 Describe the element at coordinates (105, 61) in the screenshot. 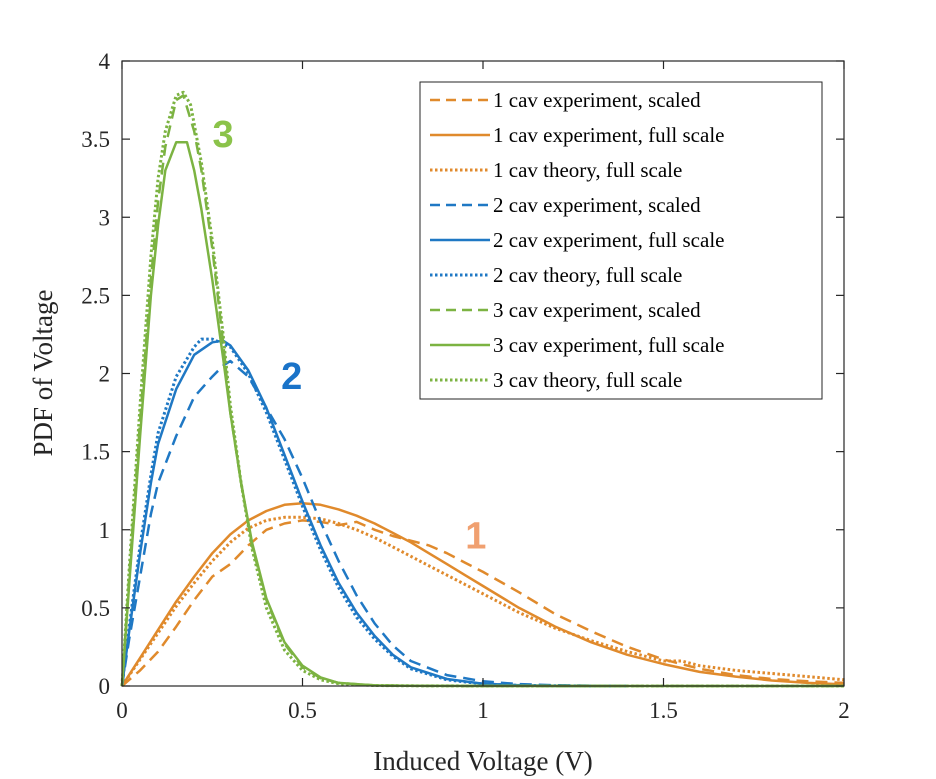

I see `y-tick-label: 4` at that location.